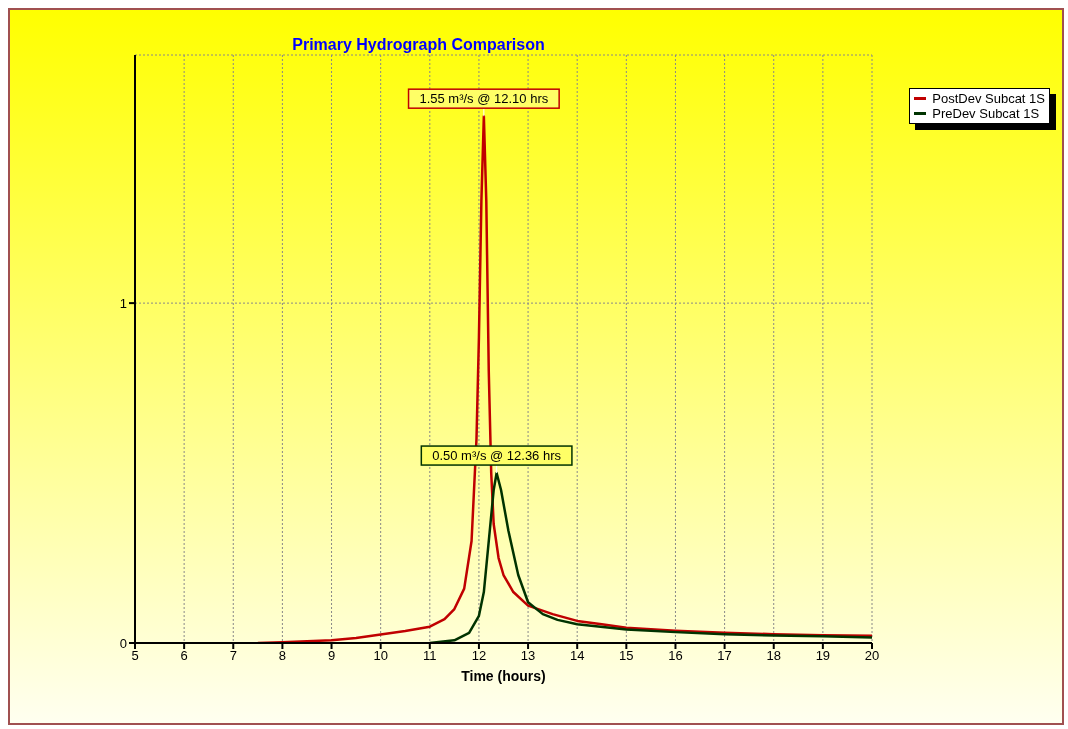  Describe the element at coordinates (479, 656) in the screenshot. I see `x-tick-label: 12` at that location.